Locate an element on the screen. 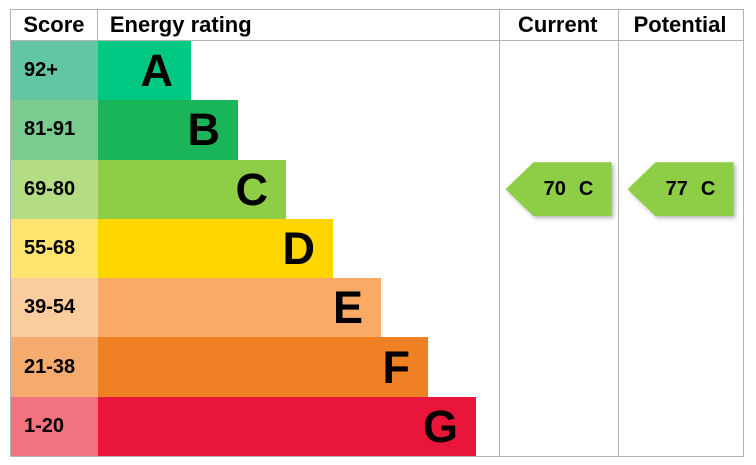 Image resolution: width=756 pixels, height=465 pixels. table-header-row: Score Energy rating Current Potential is located at coordinates (377, 25).